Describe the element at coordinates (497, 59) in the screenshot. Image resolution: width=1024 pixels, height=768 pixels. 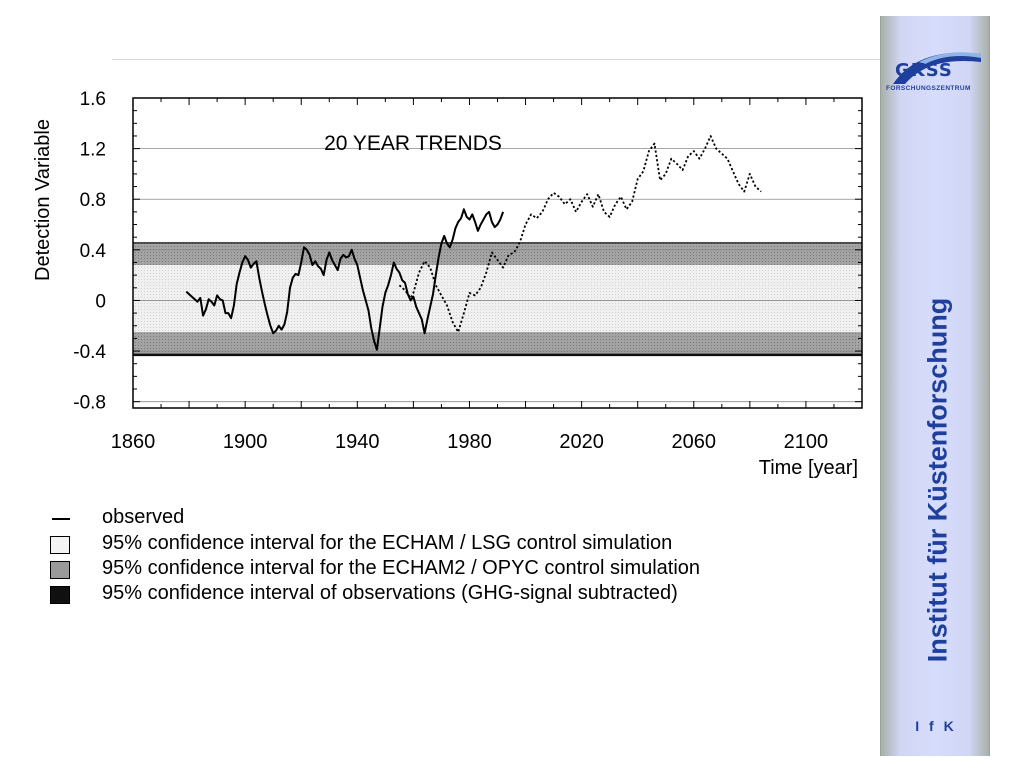
I see `slide-divider` at that location.